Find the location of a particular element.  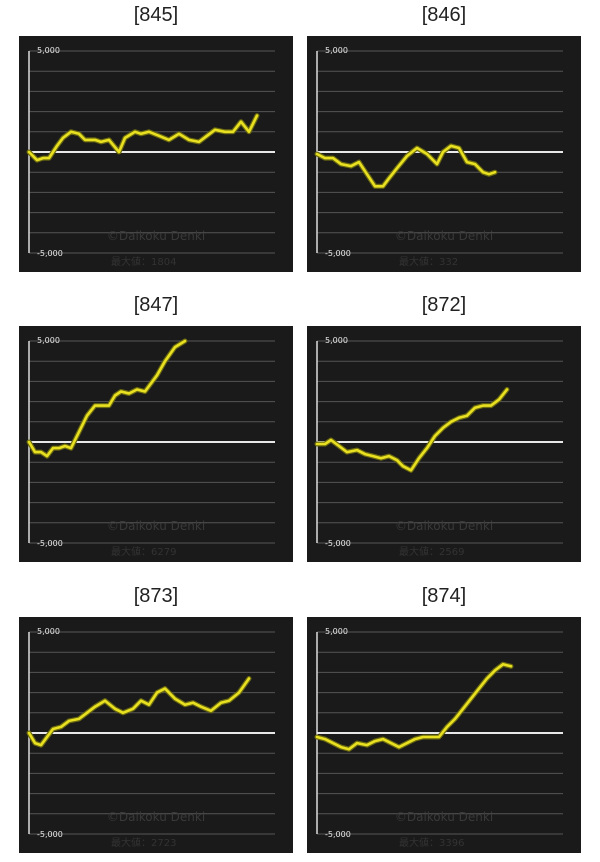

max-value-label: 最大値：6279 is located at coordinates (143, 551).